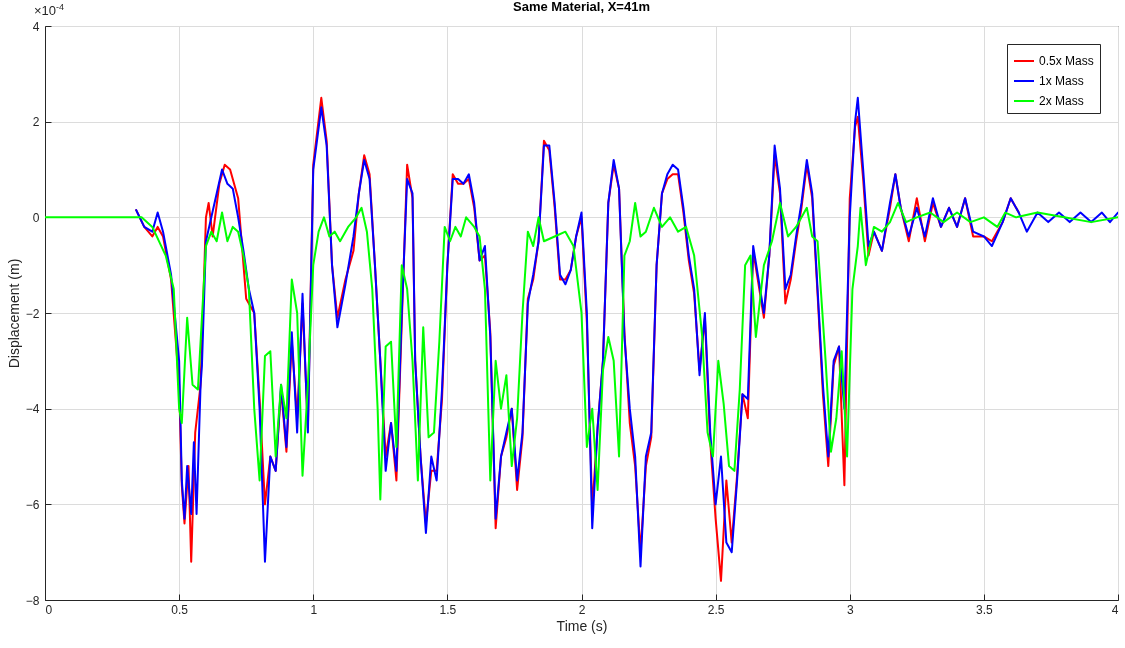  What do you see at coordinates (985, 609) in the screenshot?
I see `x-tick-label: 3.5` at bounding box center [985, 609].